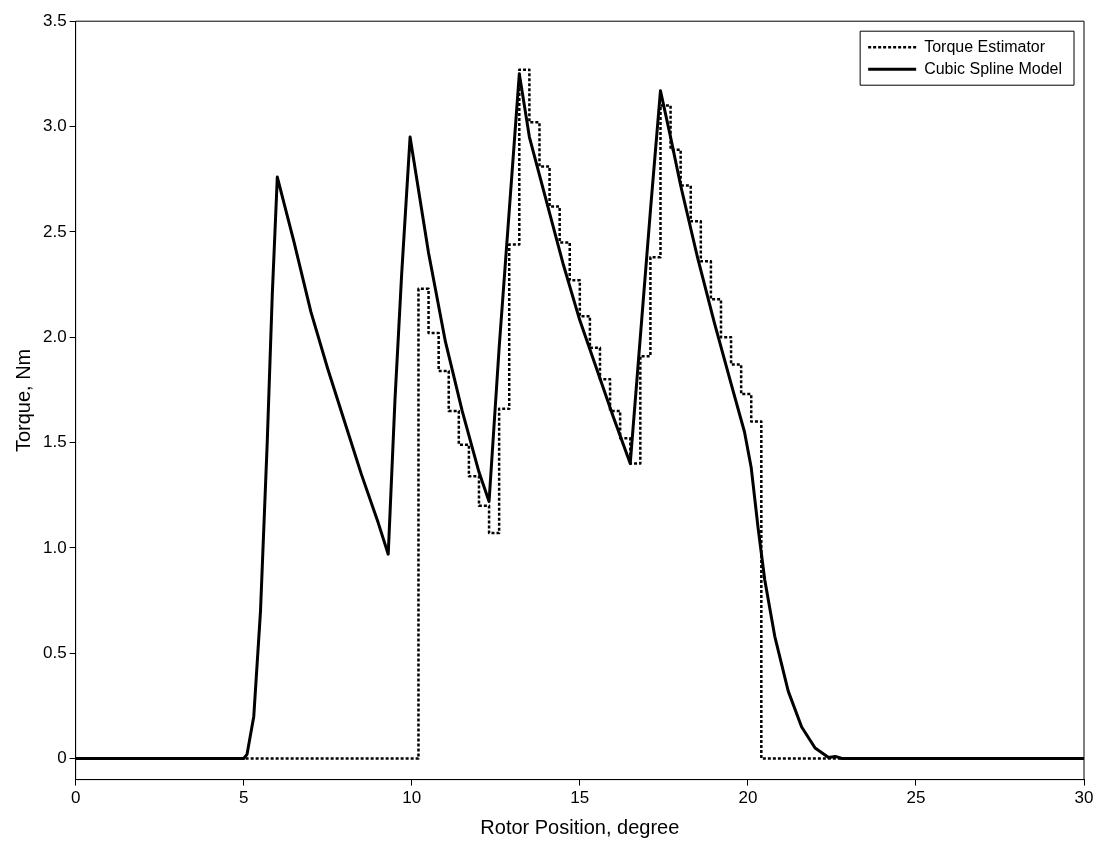 Image resolution: width=1116 pixels, height=859 pixels. I want to click on legend-label: Torque Estimator, so click(985, 46).